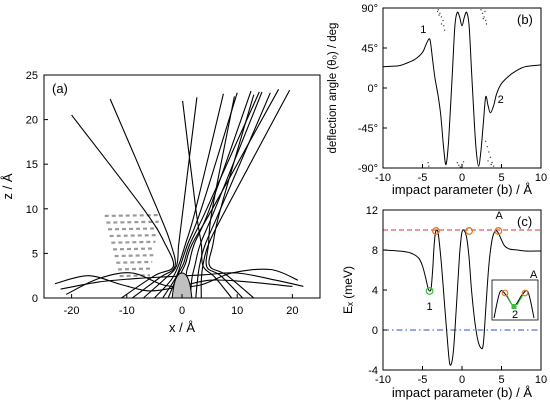  What do you see at coordinates (372, 89) in the screenshot?
I see `panel-b-y-tick-label: 0°` at bounding box center [372, 89].